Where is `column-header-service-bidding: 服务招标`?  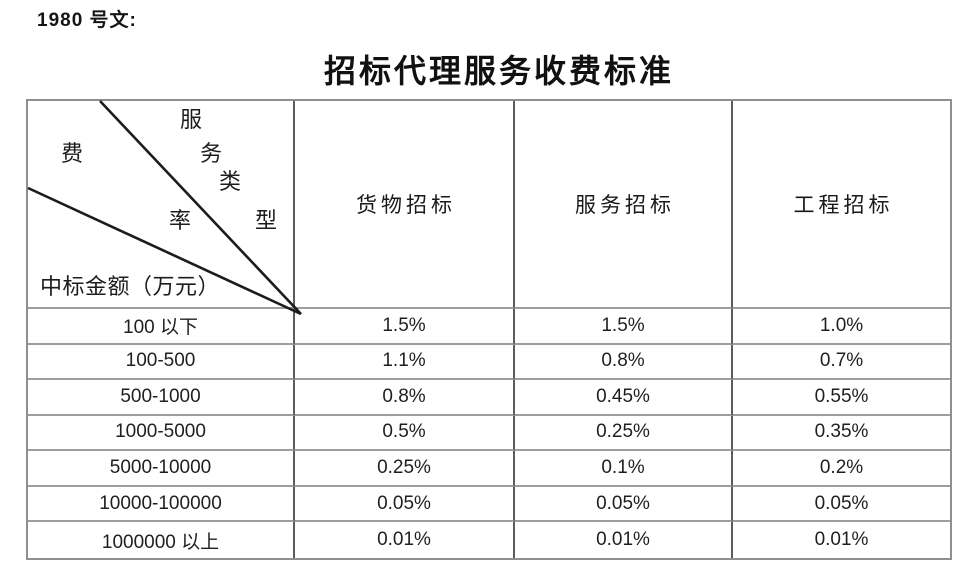
column-header-service-bidding: 服务招标 is located at coordinates (624, 205).